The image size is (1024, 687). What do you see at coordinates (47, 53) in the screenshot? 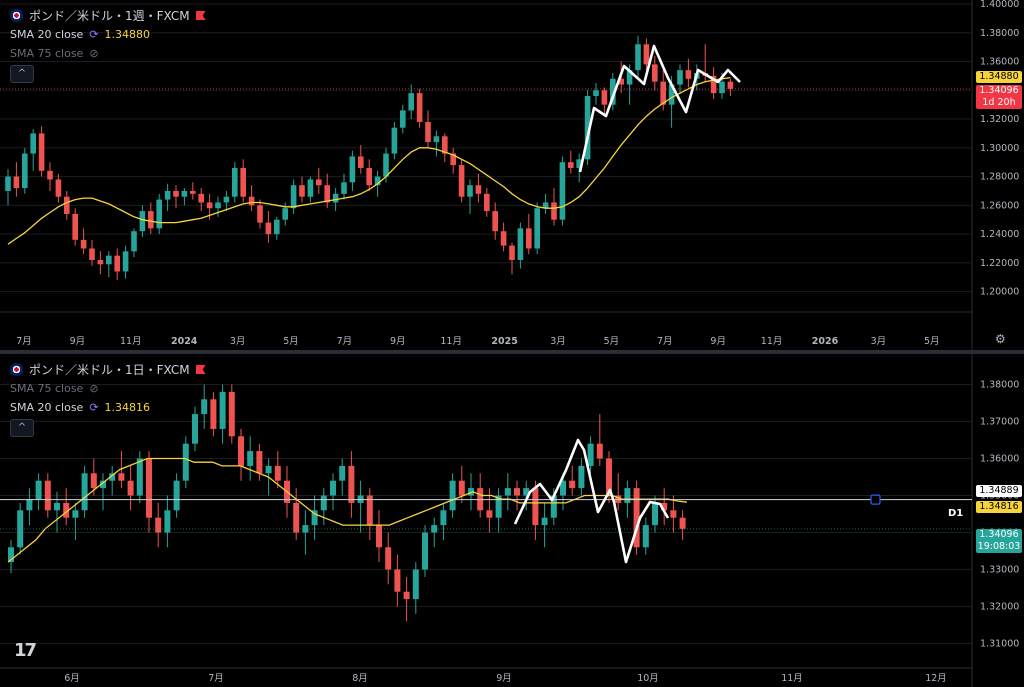
I see `weekly-sma75-label: SMA 75 close` at bounding box center [47, 53].